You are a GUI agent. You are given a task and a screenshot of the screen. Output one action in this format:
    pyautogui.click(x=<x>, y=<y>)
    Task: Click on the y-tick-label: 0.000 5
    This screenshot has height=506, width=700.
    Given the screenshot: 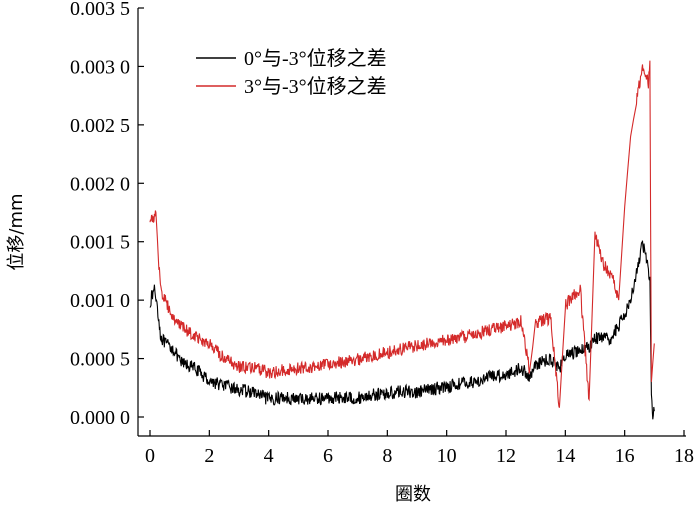 What is the action you would take?
    pyautogui.click(x=100, y=360)
    